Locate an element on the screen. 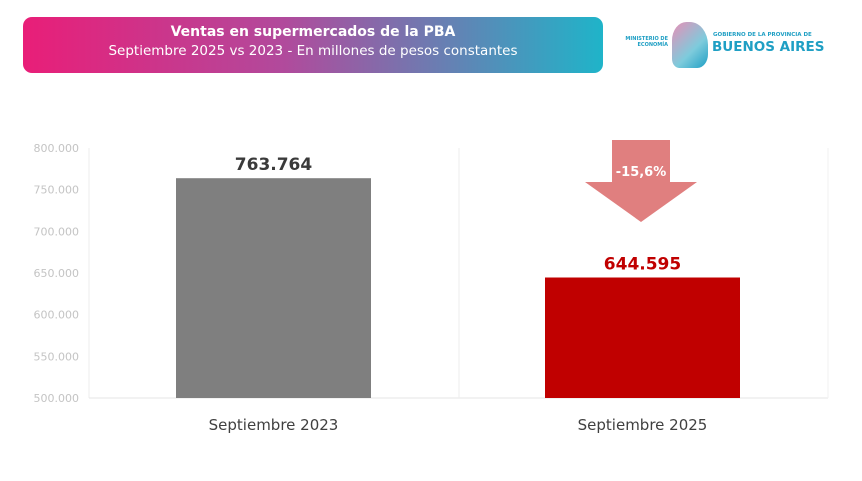 The height and width of the screenshot is (481, 862). chart-title: Ventas en supermercados de la PBA is located at coordinates (313, 32).